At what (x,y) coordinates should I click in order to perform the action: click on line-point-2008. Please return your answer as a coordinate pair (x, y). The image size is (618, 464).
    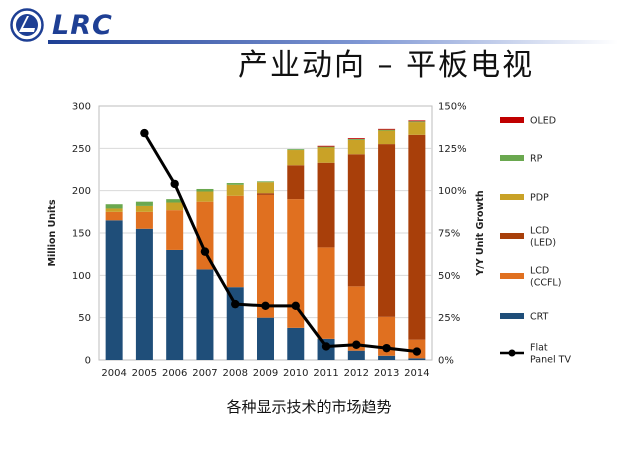
    Looking at the image, I should click on (235, 304).